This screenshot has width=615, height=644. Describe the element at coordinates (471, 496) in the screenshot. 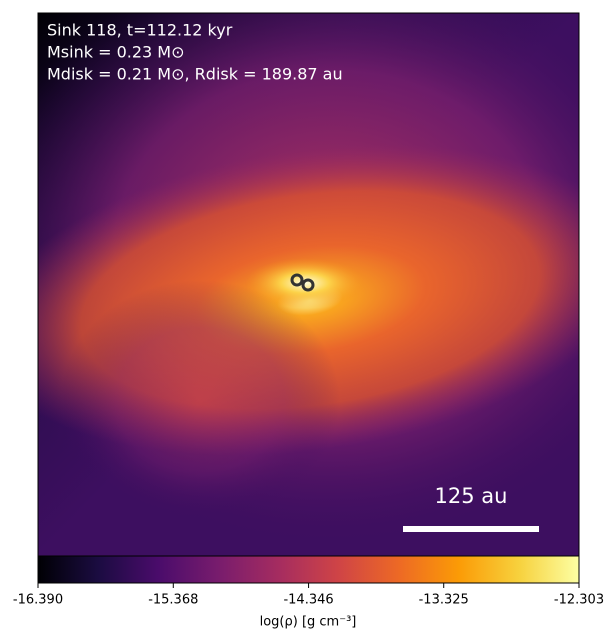

I see `scale-bar-label: 125 au` at that location.